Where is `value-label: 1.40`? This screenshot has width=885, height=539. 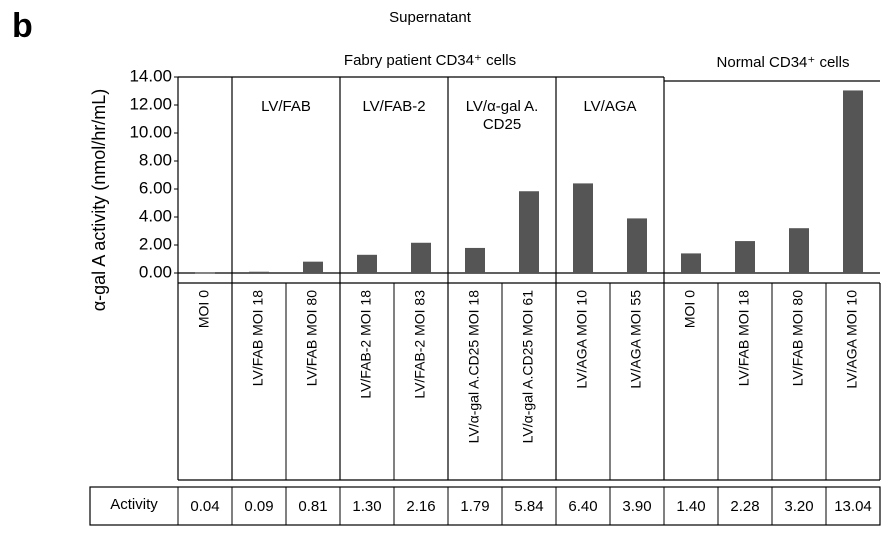
value-label: 1.40 is located at coordinates (690, 506).